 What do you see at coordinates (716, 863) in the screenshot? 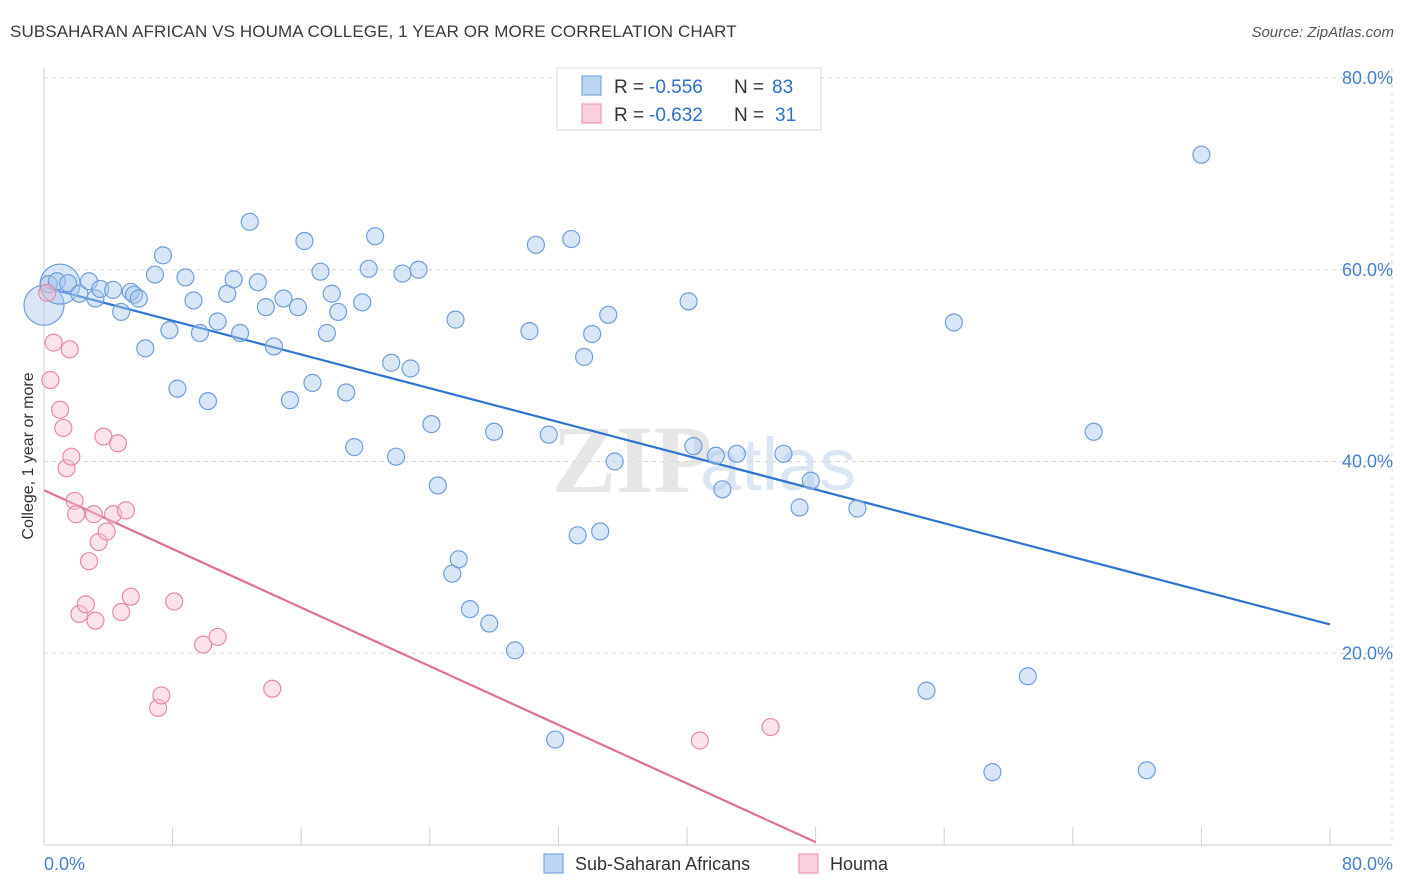
I see `bottom-legend: Sub-Saharan Africans Houma` at bounding box center [716, 863].